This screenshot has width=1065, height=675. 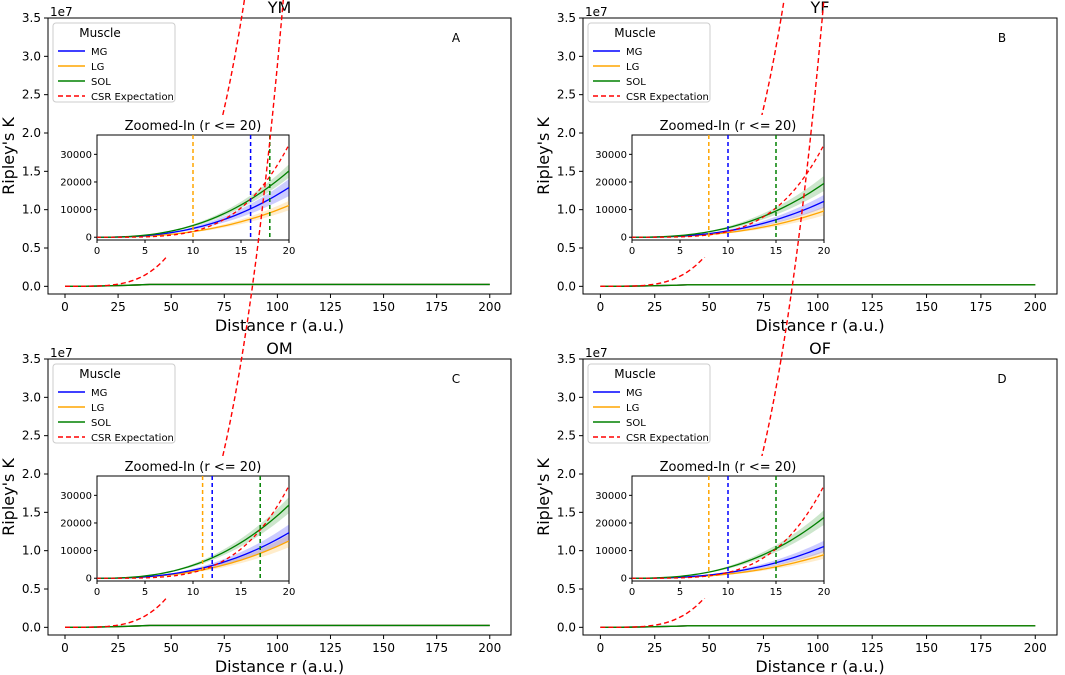 What do you see at coordinates (692, 144) in the screenshot?
I see `series-csr-expectation-line` at bounding box center [692, 144].